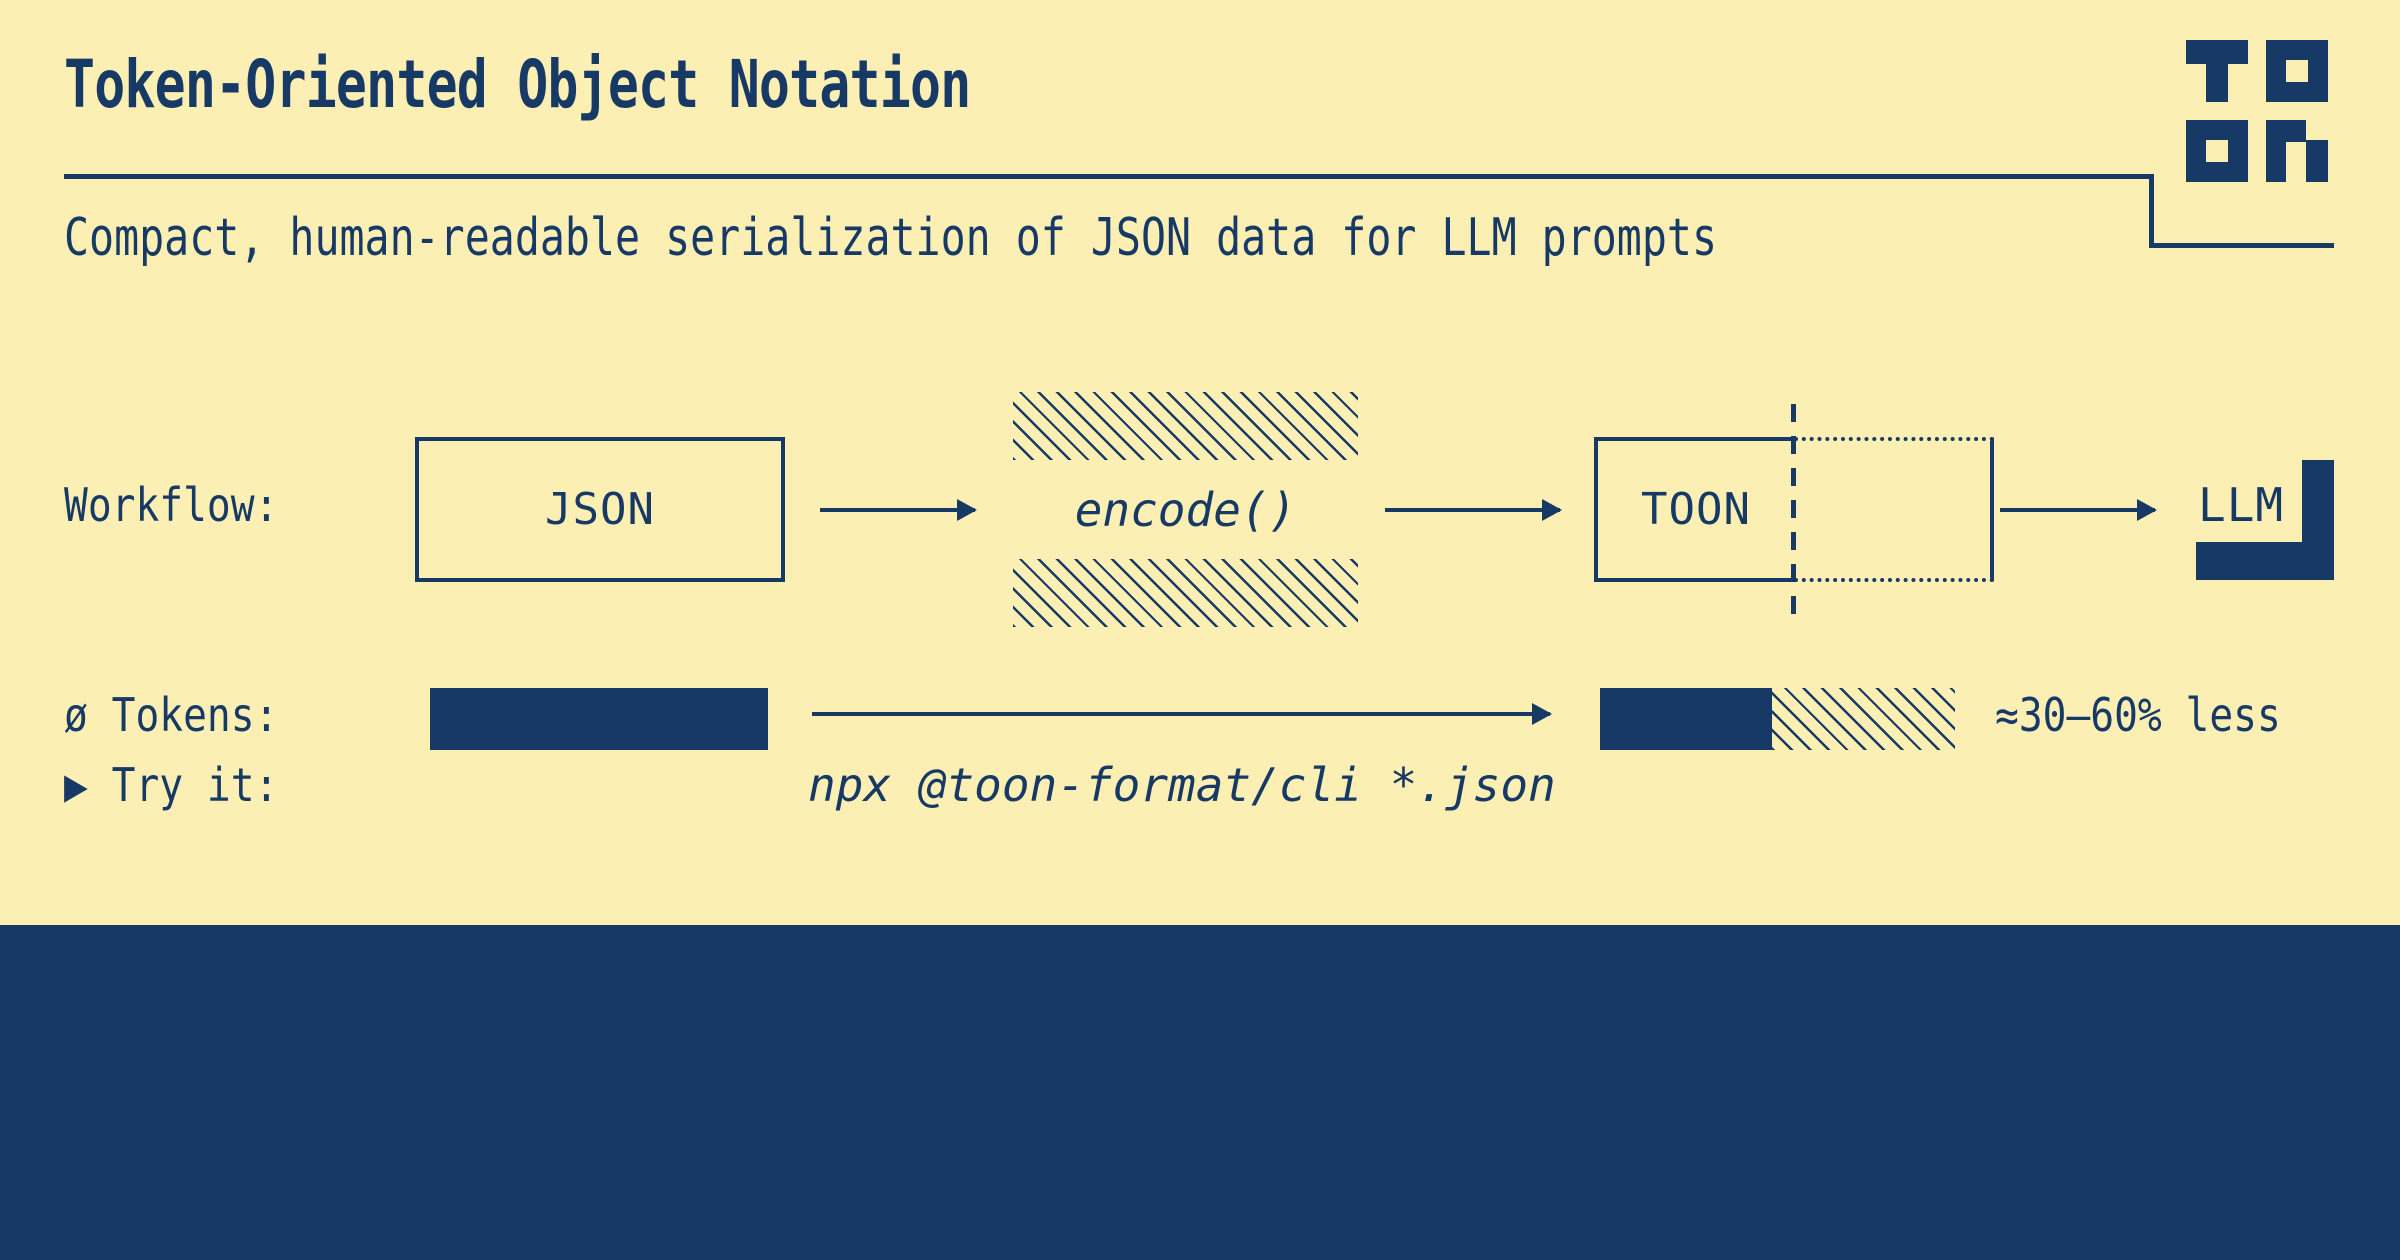 The width and height of the screenshot is (2400, 1260). Describe the element at coordinates (1182, 785) in the screenshot. I see `try-it-command: npx @toon-format/cli *.json` at that location.